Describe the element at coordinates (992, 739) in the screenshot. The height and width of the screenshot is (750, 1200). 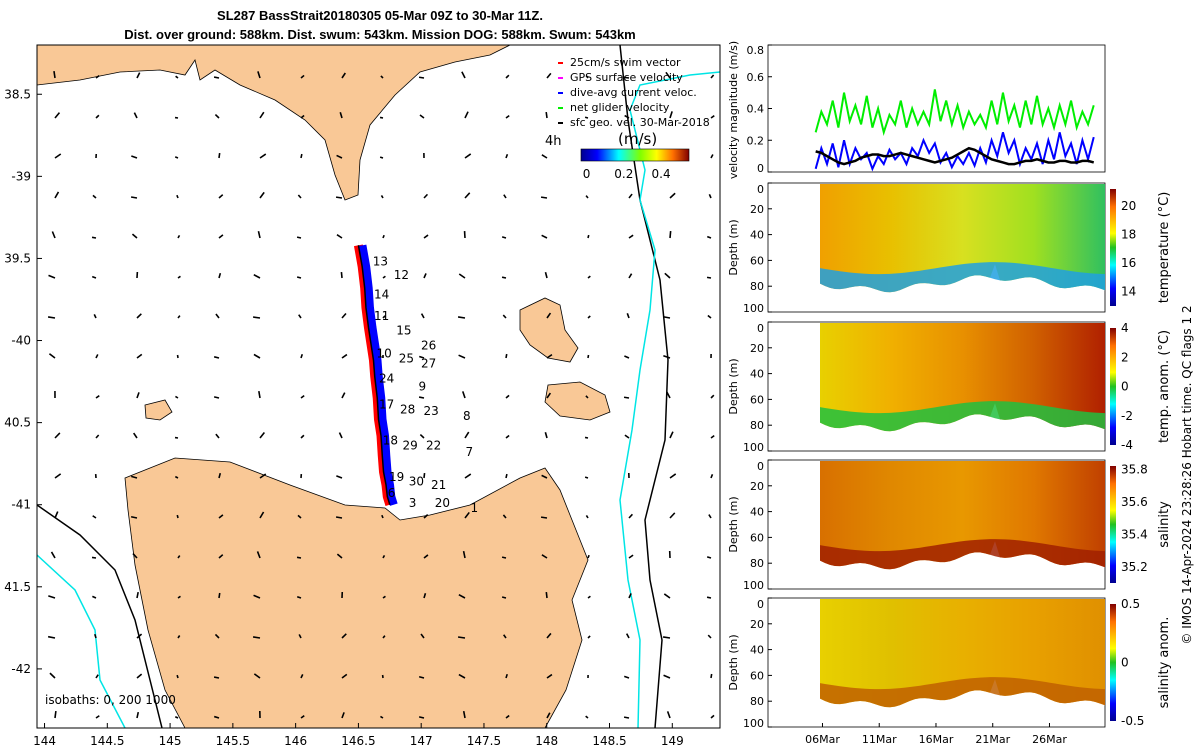
I see `date-tick-label: 21Mar` at that location.